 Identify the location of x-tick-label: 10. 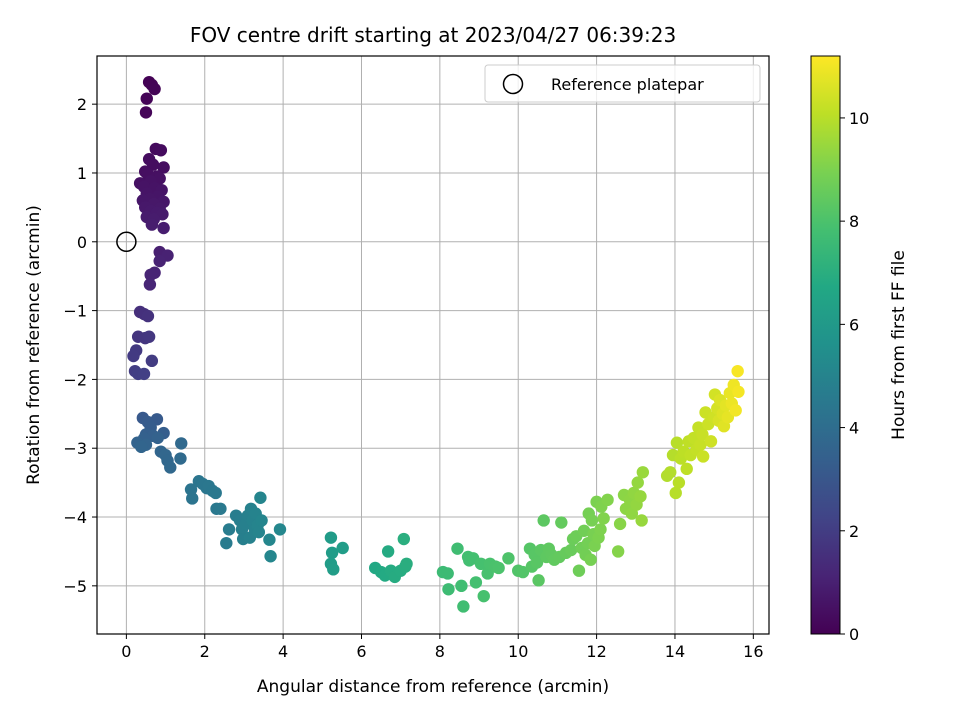
(518, 651).